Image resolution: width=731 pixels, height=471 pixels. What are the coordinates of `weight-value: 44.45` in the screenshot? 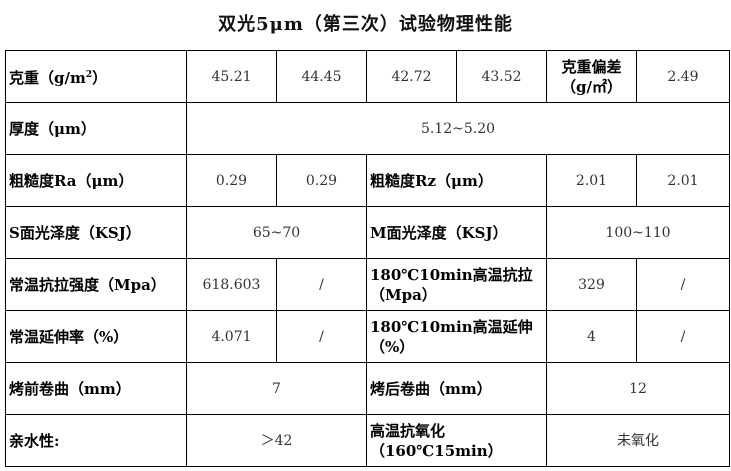 It's located at (321, 76).